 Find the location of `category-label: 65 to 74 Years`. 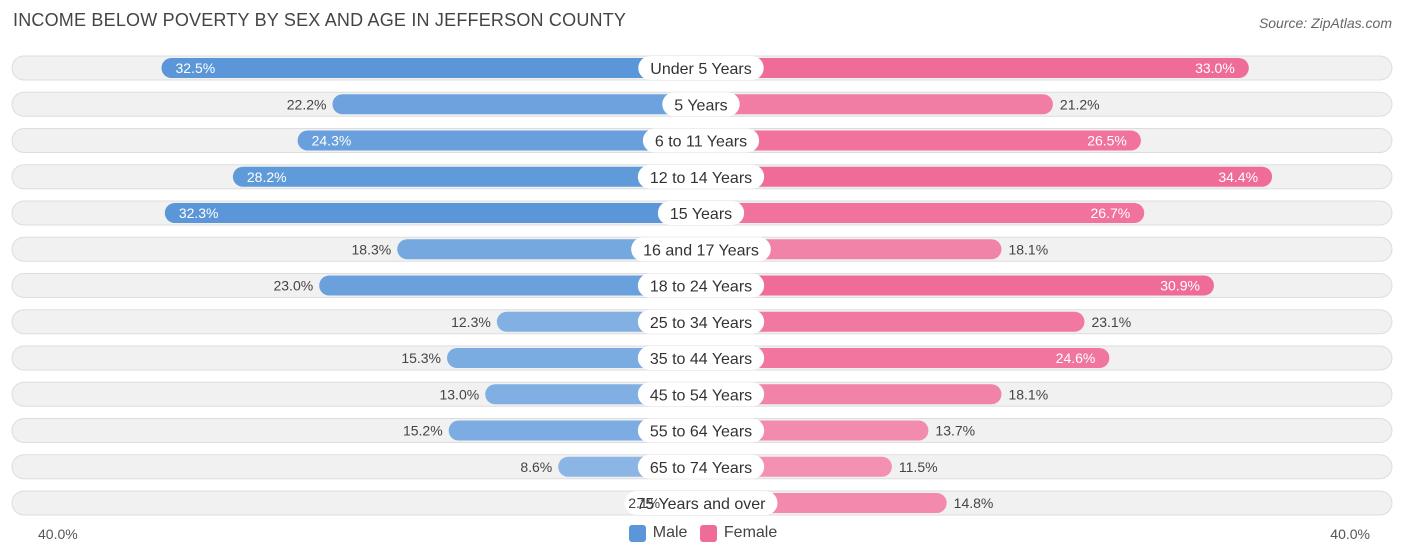

category-label: 65 to 74 Years is located at coordinates (701, 468).